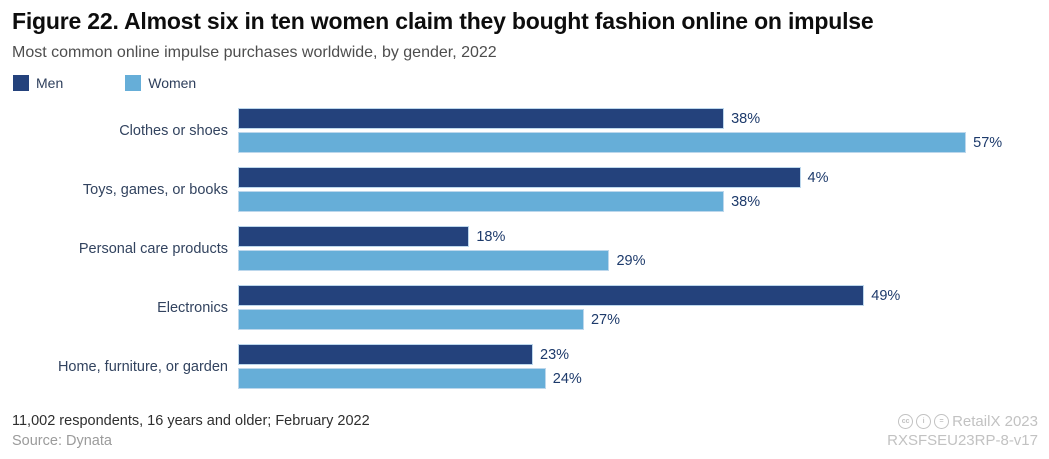 The image size is (1049, 459). Describe the element at coordinates (643, 354) in the screenshot. I see `bar-row-men: 23%` at that location.